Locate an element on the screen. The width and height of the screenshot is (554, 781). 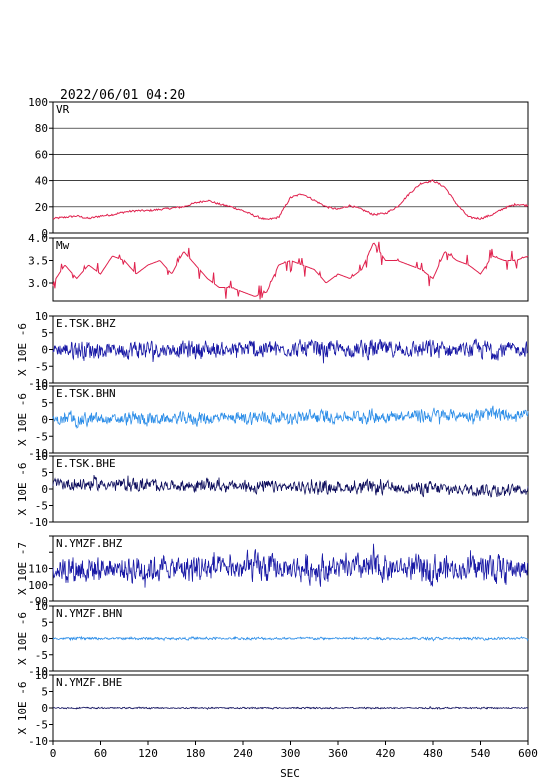
y-tick-label: 3.0 is located at coordinates (38, 283).